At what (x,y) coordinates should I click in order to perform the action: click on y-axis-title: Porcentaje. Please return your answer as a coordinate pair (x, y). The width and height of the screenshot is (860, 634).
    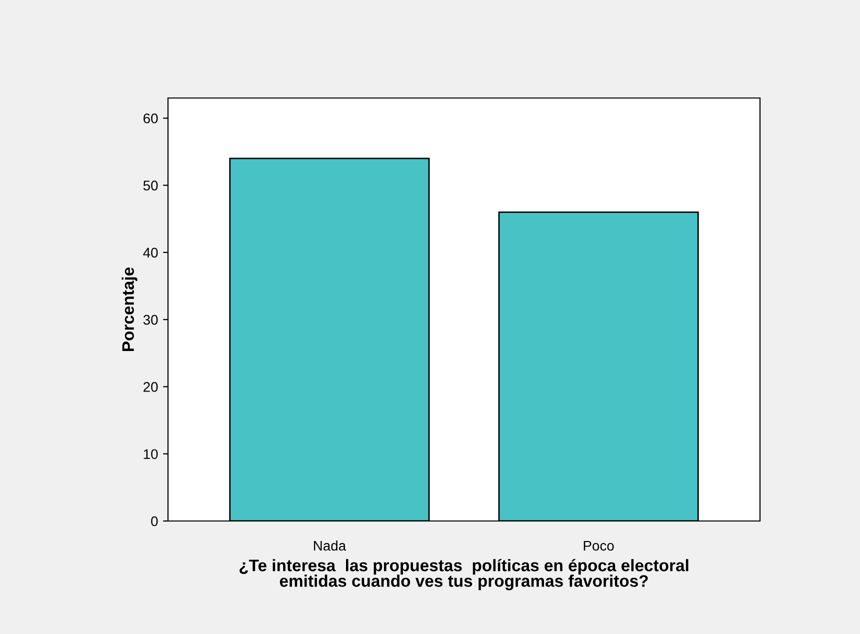
    Looking at the image, I should click on (130, 309).